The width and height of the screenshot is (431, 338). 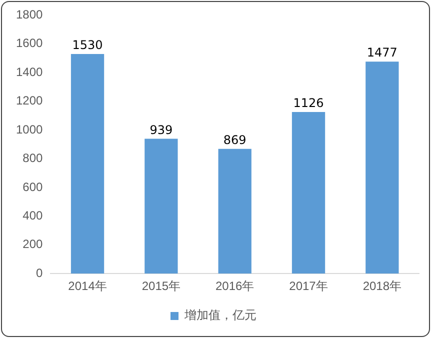 I want to click on x-tick-label: 2014年, so click(x=87, y=286).